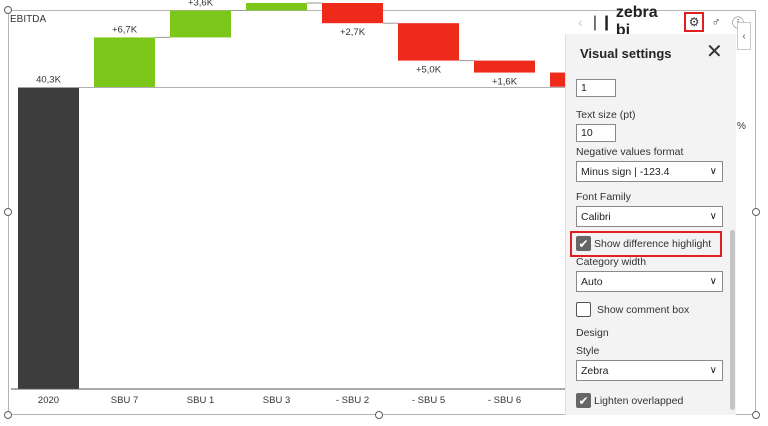 This screenshot has height=426, width=768. Describe the element at coordinates (756, 415) in the screenshot. I see `resize-handle-bottom-right` at that location.